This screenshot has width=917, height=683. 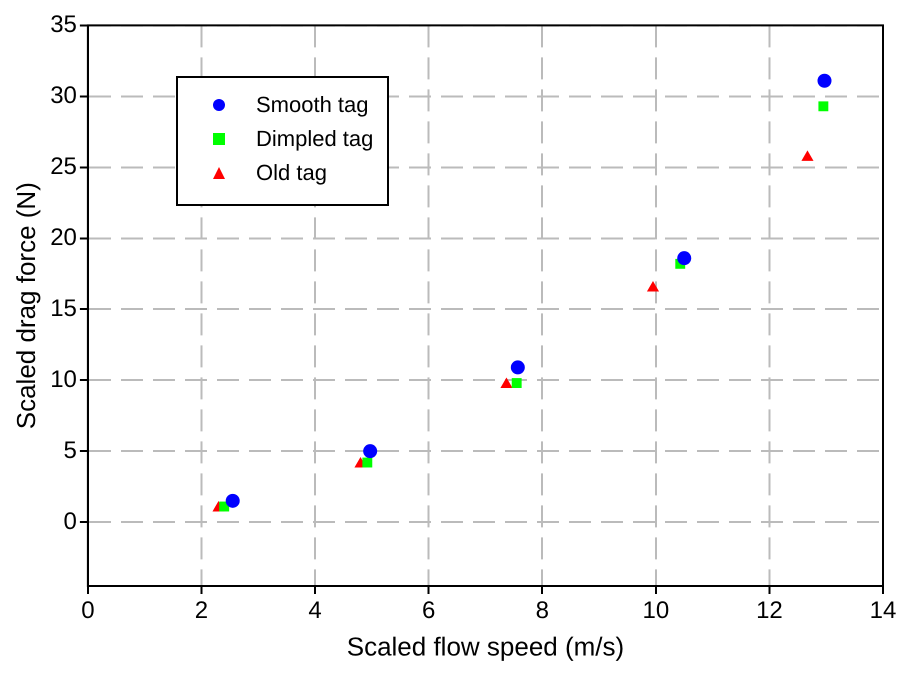 What do you see at coordinates (201, 610) in the screenshot?
I see `x-tick-label: 2` at bounding box center [201, 610].